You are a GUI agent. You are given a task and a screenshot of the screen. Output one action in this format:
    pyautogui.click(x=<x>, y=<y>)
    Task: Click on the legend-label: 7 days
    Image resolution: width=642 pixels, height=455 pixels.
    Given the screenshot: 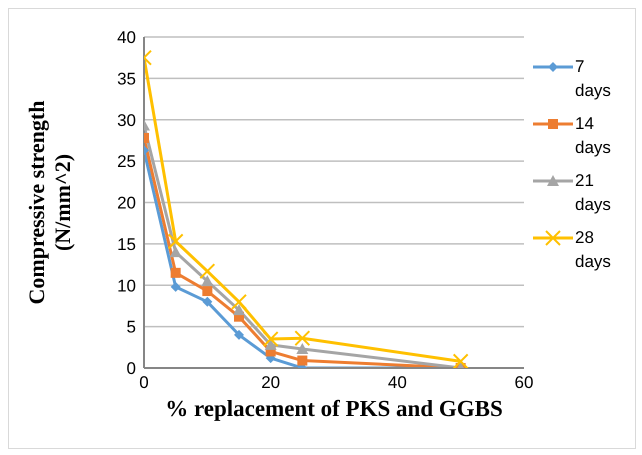 What is the action you would take?
    pyautogui.click(x=593, y=79)
    